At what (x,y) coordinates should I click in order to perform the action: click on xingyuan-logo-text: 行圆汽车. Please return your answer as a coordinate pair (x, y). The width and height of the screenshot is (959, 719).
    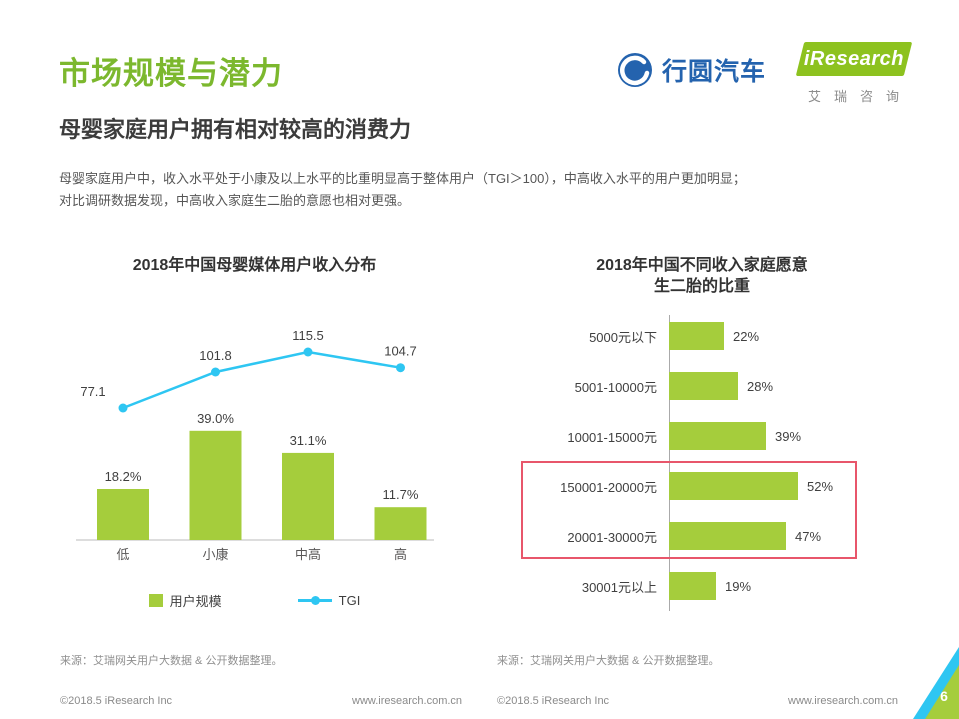
    Looking at the image, I should click on (714, 72).